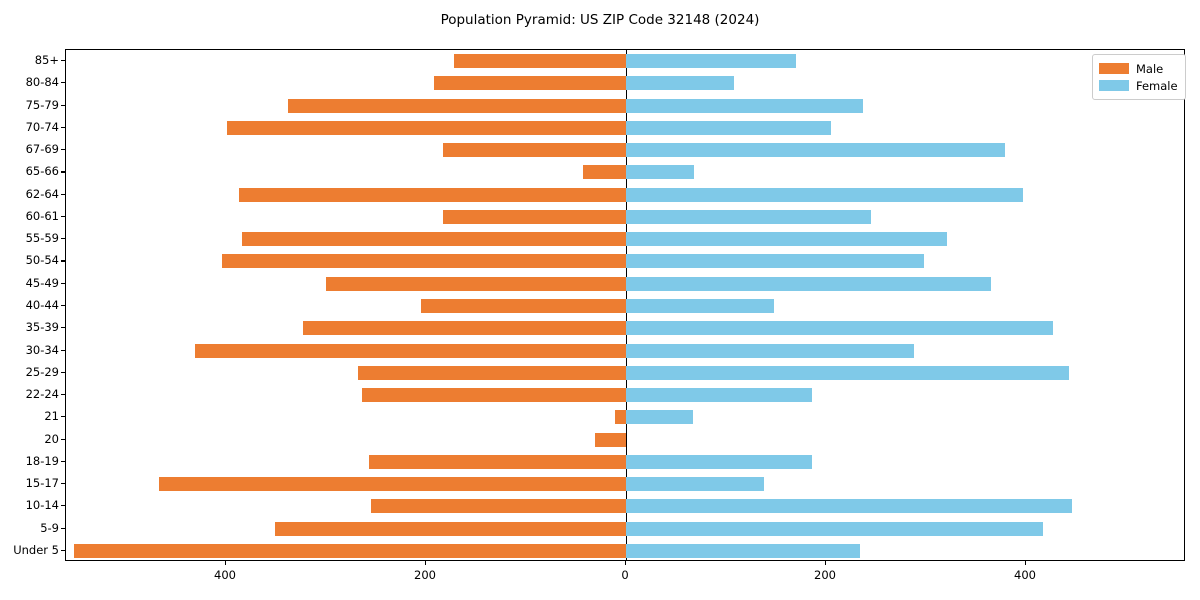 The image size is (1200, 600). What do you see at coordinates (49, 527) in the screenshot?
I see `y-tick-label: 5-9` at bounding box center [49, 527].